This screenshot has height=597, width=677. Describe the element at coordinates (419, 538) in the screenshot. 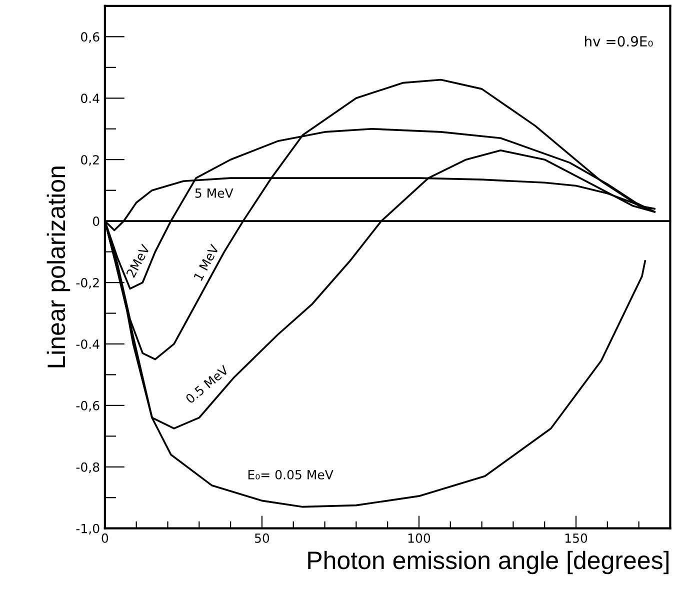

I see `x-tick-label: 100` at that location.